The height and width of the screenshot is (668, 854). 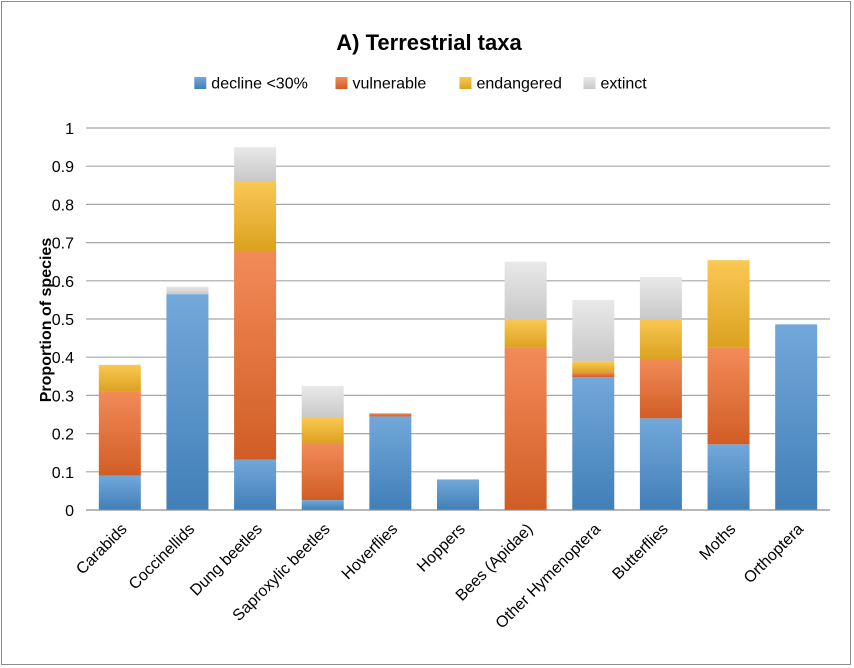 I want to click on y-tick-label: 0.1, so click(x=63, y=473).